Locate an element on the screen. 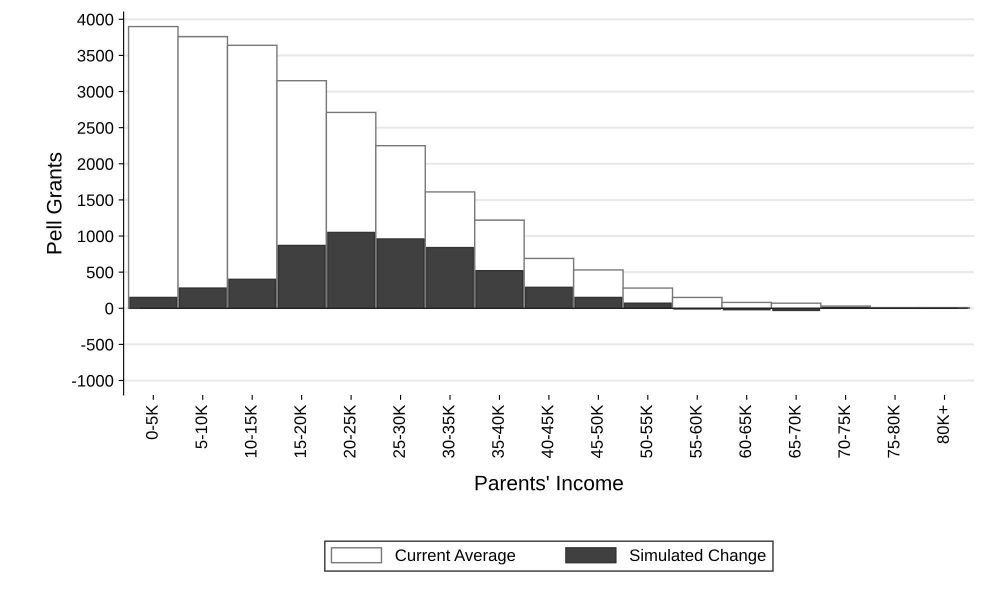 The height and width of the screenshot is (603, 989). x-tick-label: 50-55K is located at coordinates (646, 431).